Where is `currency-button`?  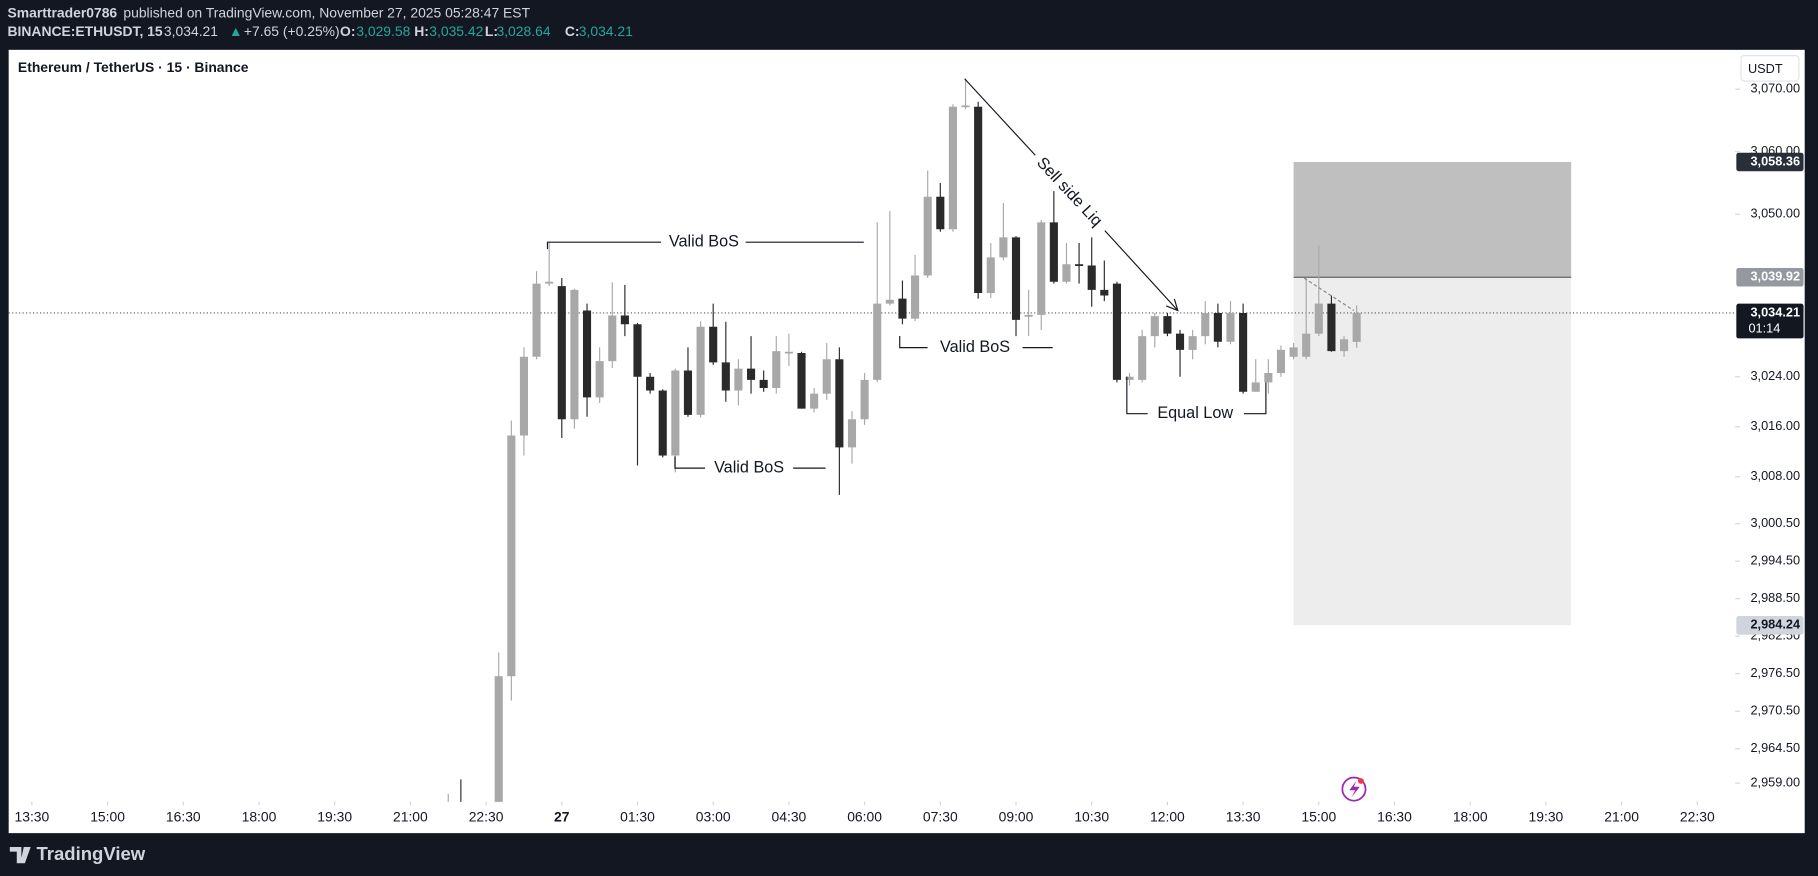 currency-button is located at coordinates (1770, 68).